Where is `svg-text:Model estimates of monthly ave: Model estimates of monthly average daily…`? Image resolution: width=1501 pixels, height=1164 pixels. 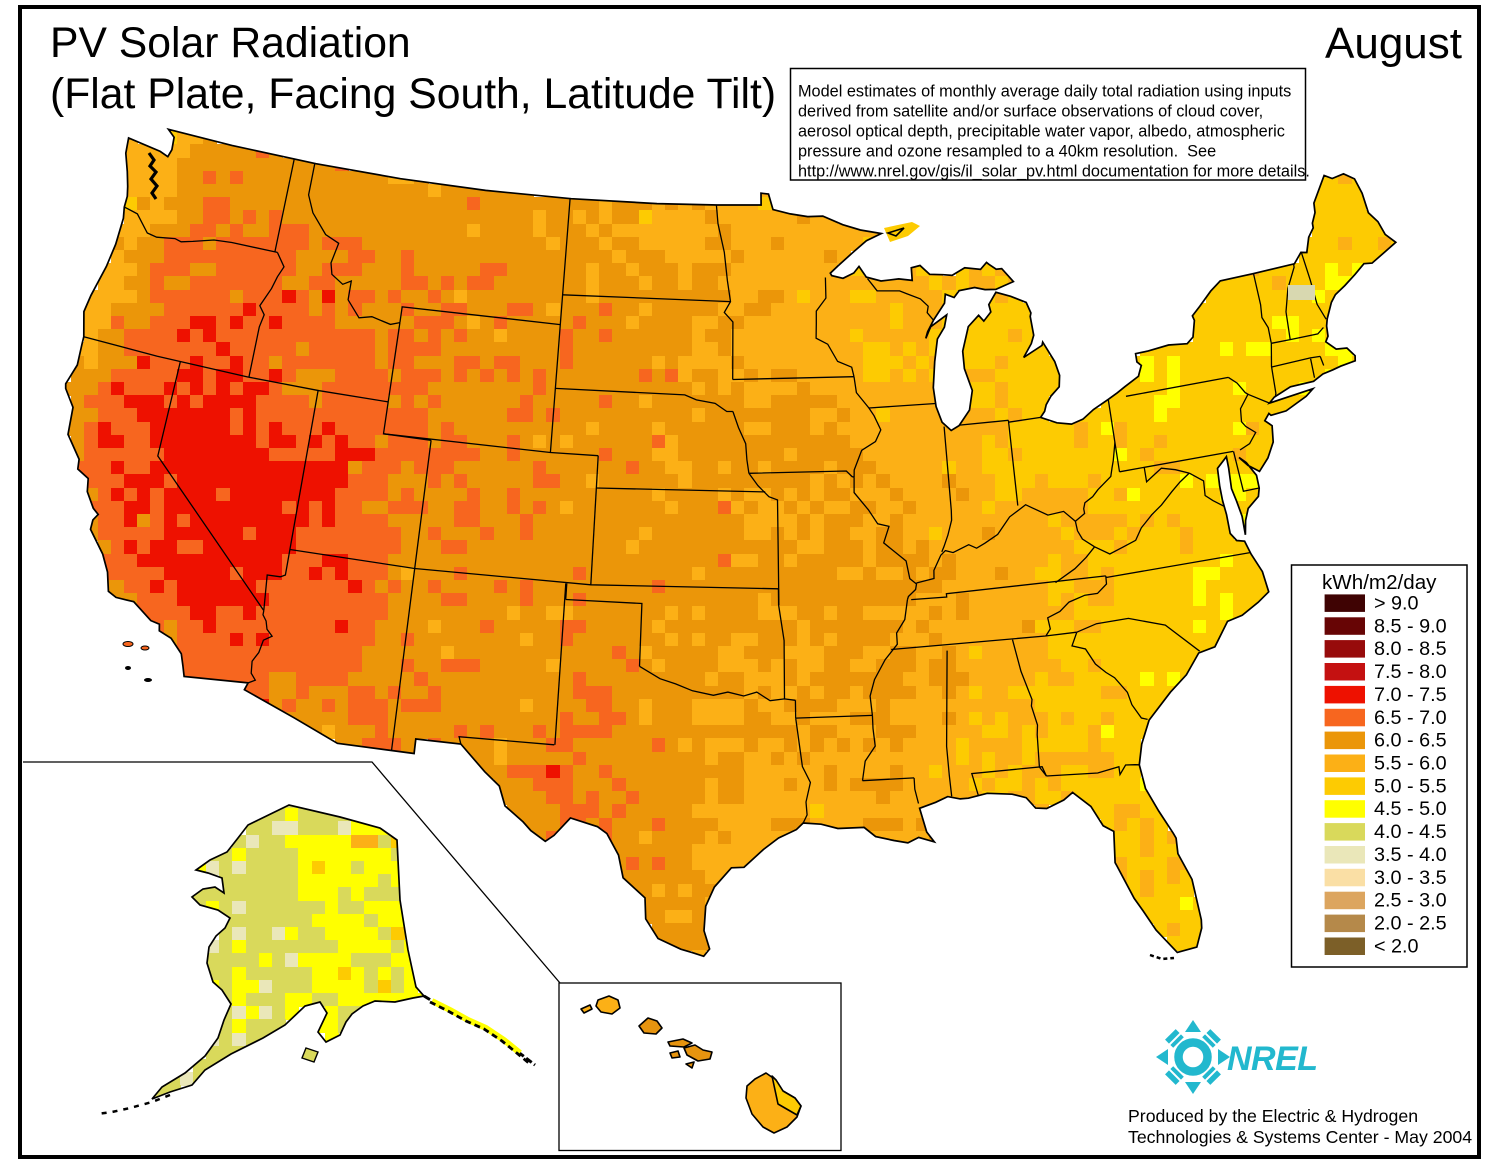 svg-text:Model estimates of monthly ave: Model estimates of monthly average daily… is located at coordinates (1044, 92).